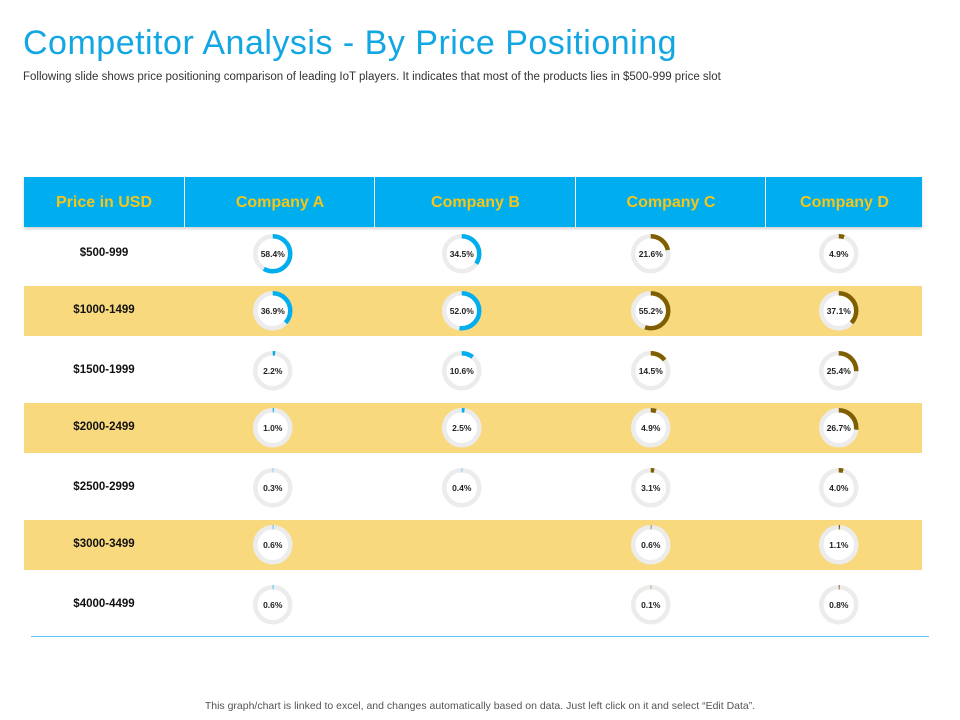 This screenshot has width=960, height=720. I want to click on donut-company-d-row-5: 1.1%, so click(839, 544).